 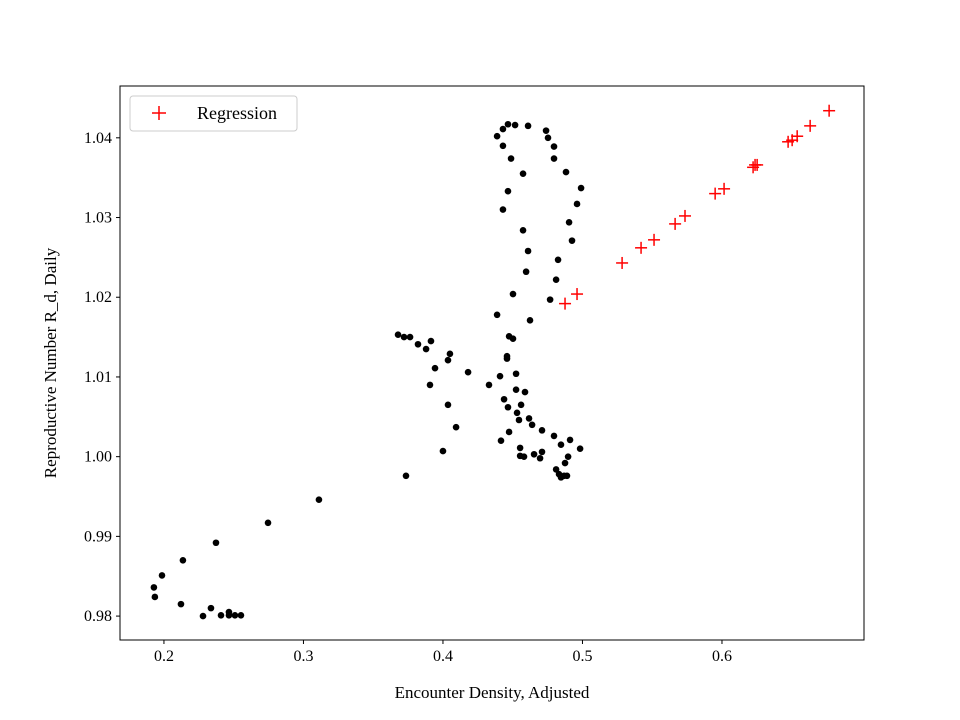 I want to click on legend: Regression, so click(x=213, y=113).